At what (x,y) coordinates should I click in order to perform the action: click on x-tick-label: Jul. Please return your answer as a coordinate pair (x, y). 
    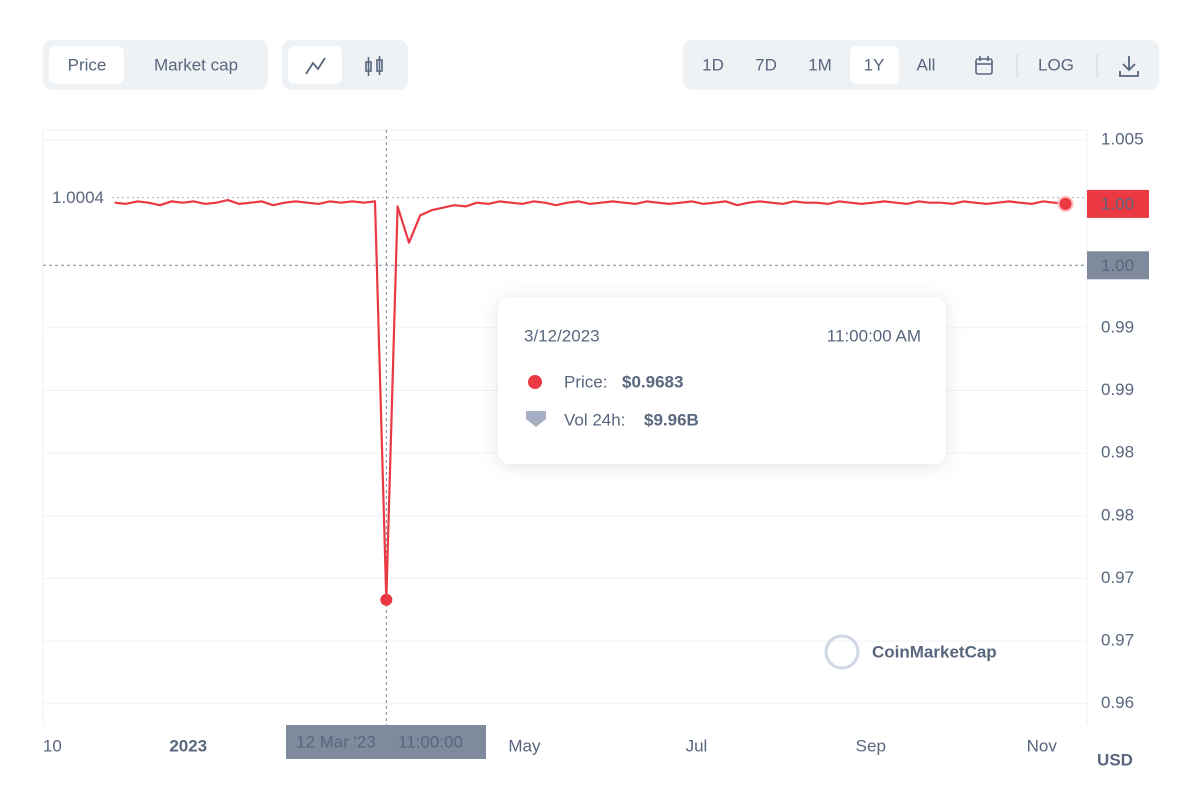
    Looking at the image, I should click on (697, 745).